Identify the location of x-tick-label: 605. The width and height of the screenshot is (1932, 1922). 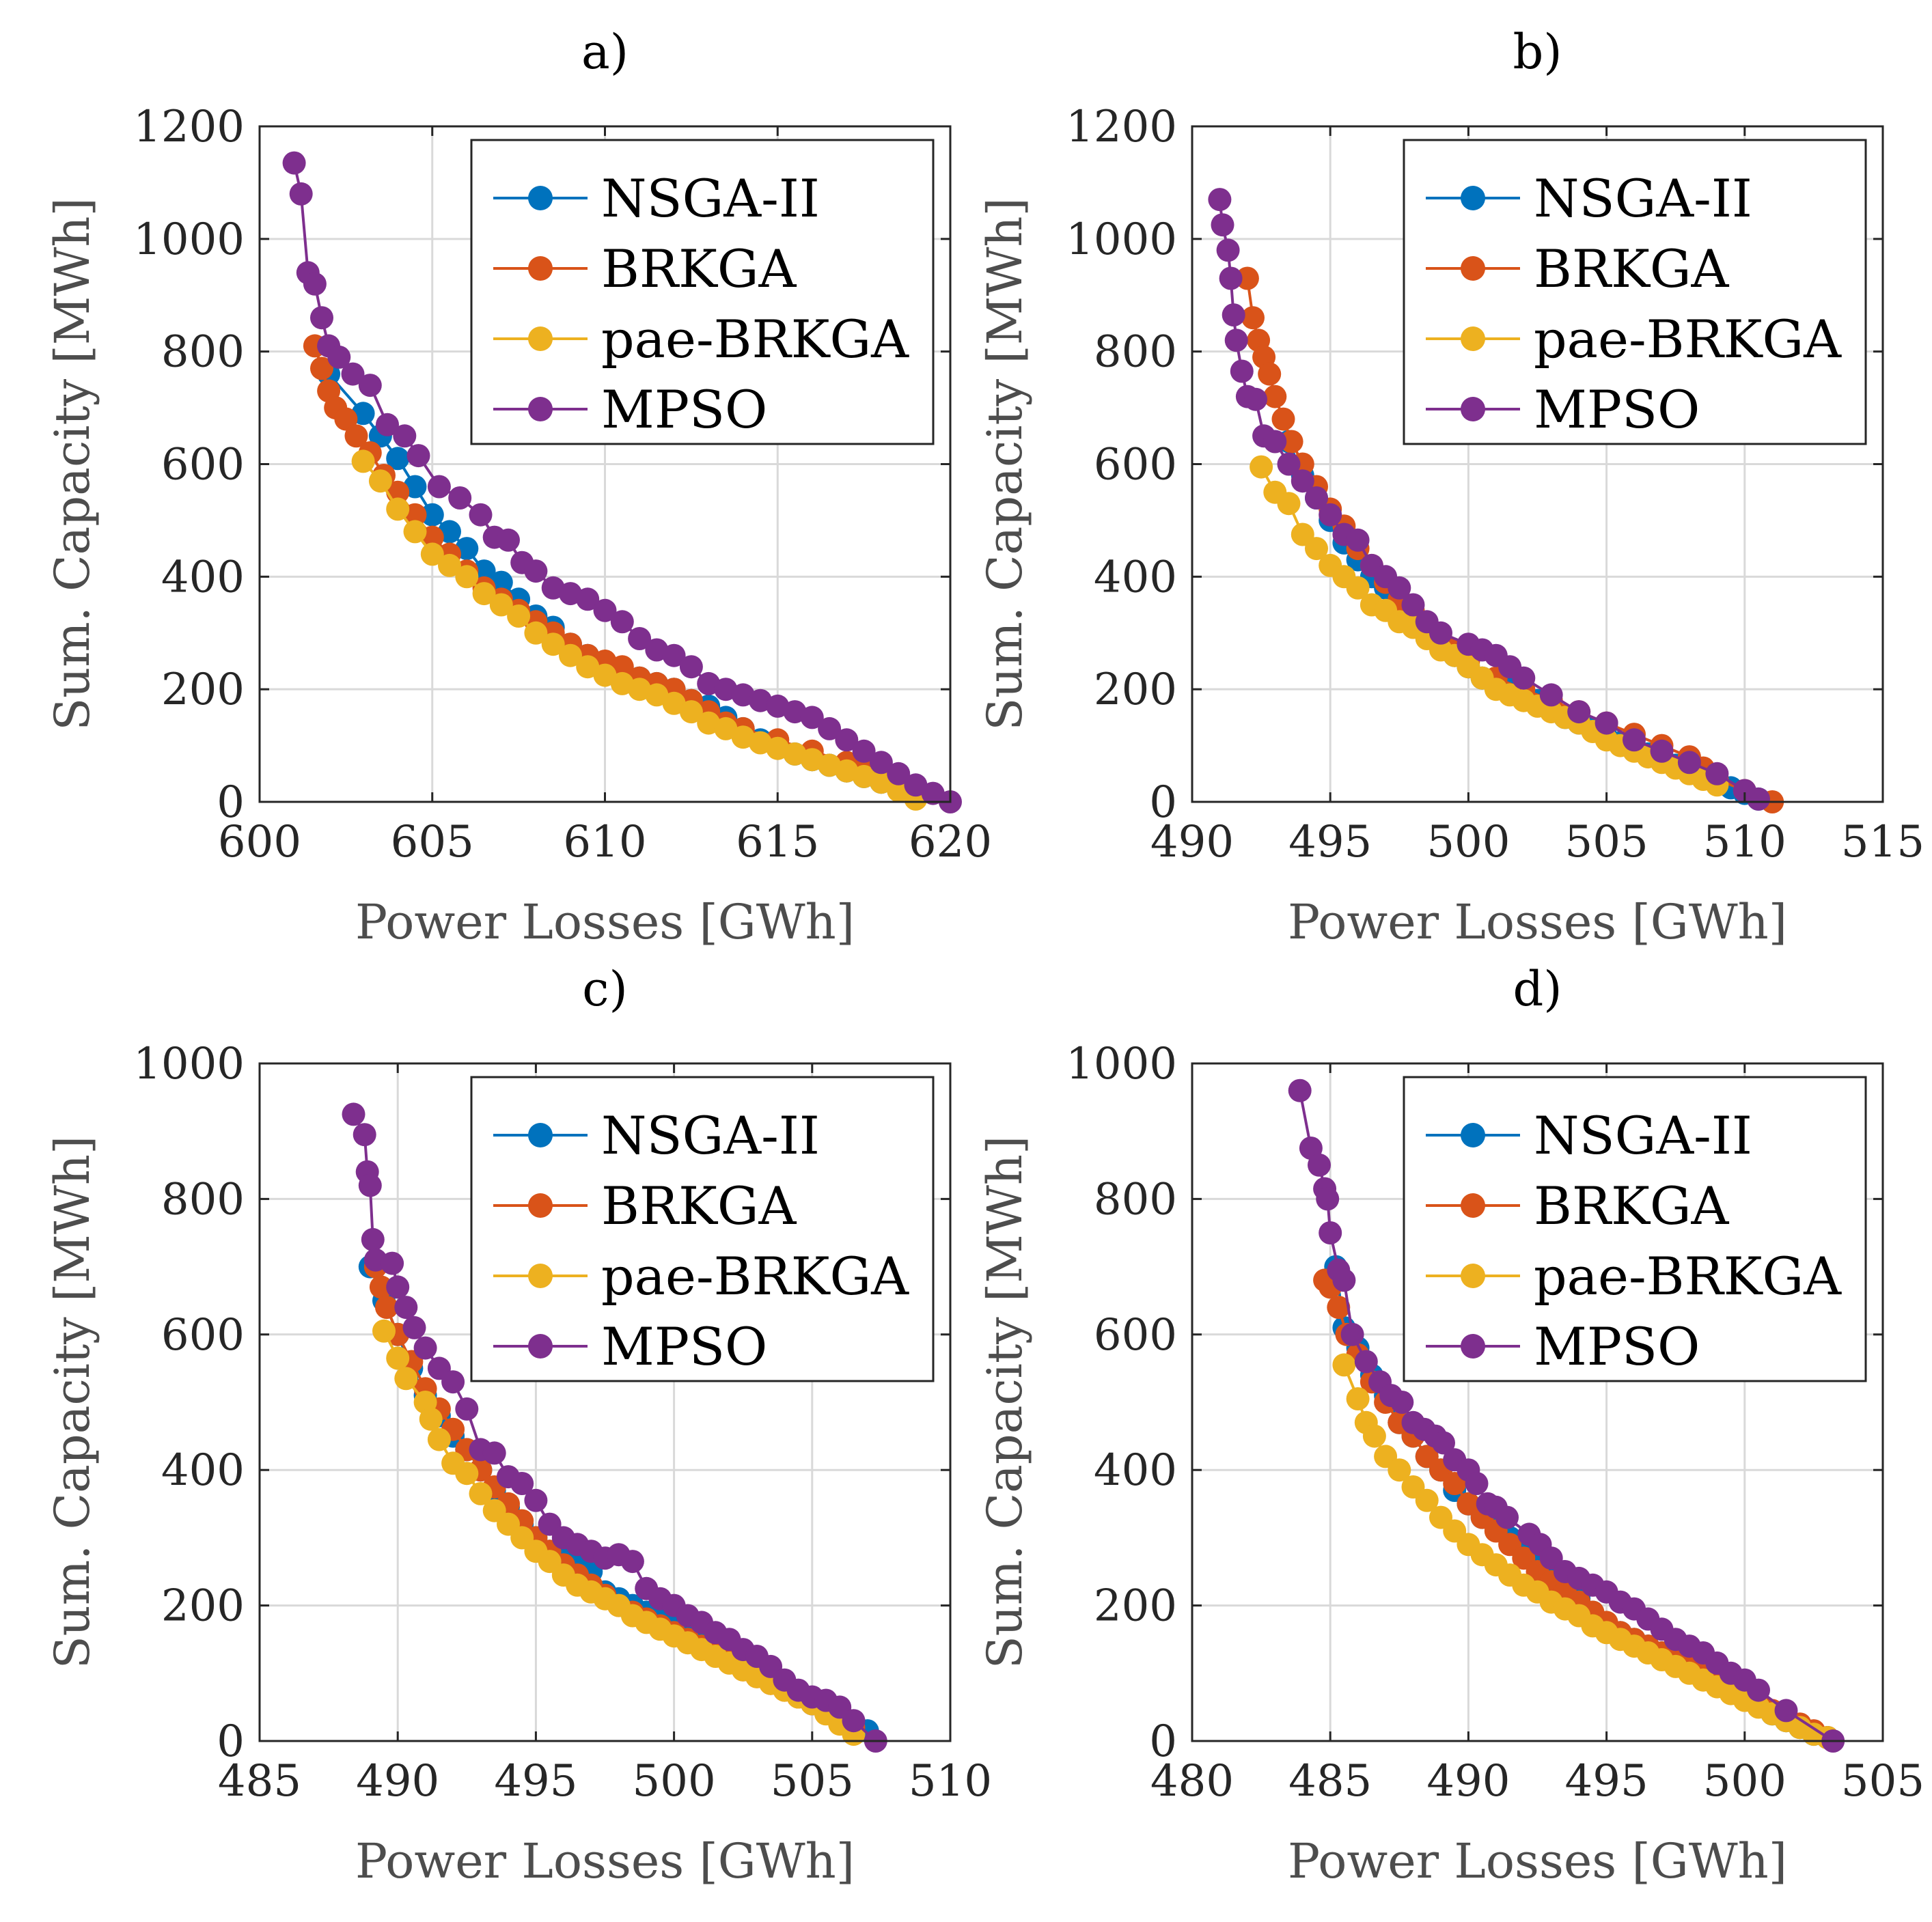
(433, 842).